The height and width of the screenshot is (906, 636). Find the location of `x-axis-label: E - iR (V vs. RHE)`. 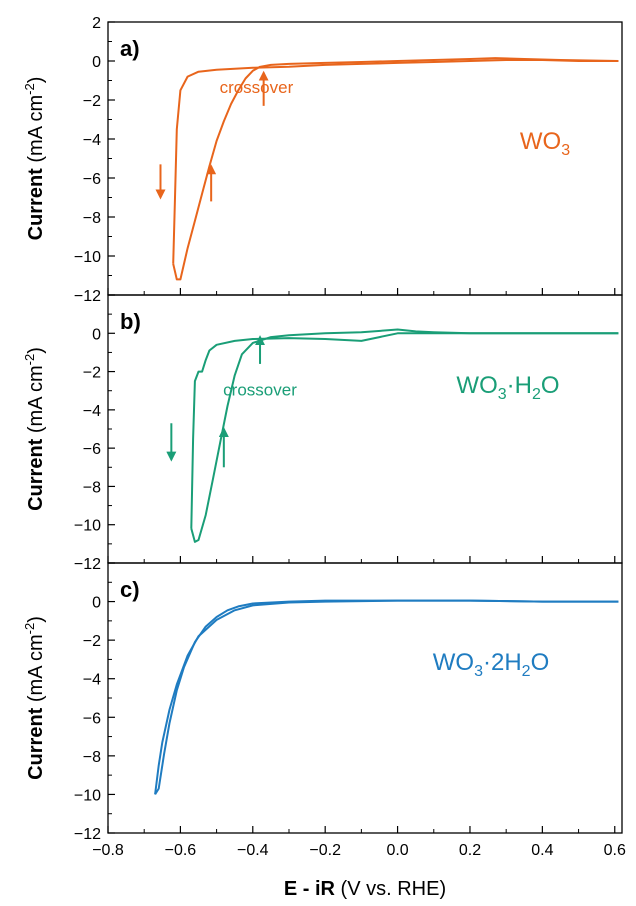

x-axis-label: E - iR (V vs. RHE) is located at coordinates (365, 889).